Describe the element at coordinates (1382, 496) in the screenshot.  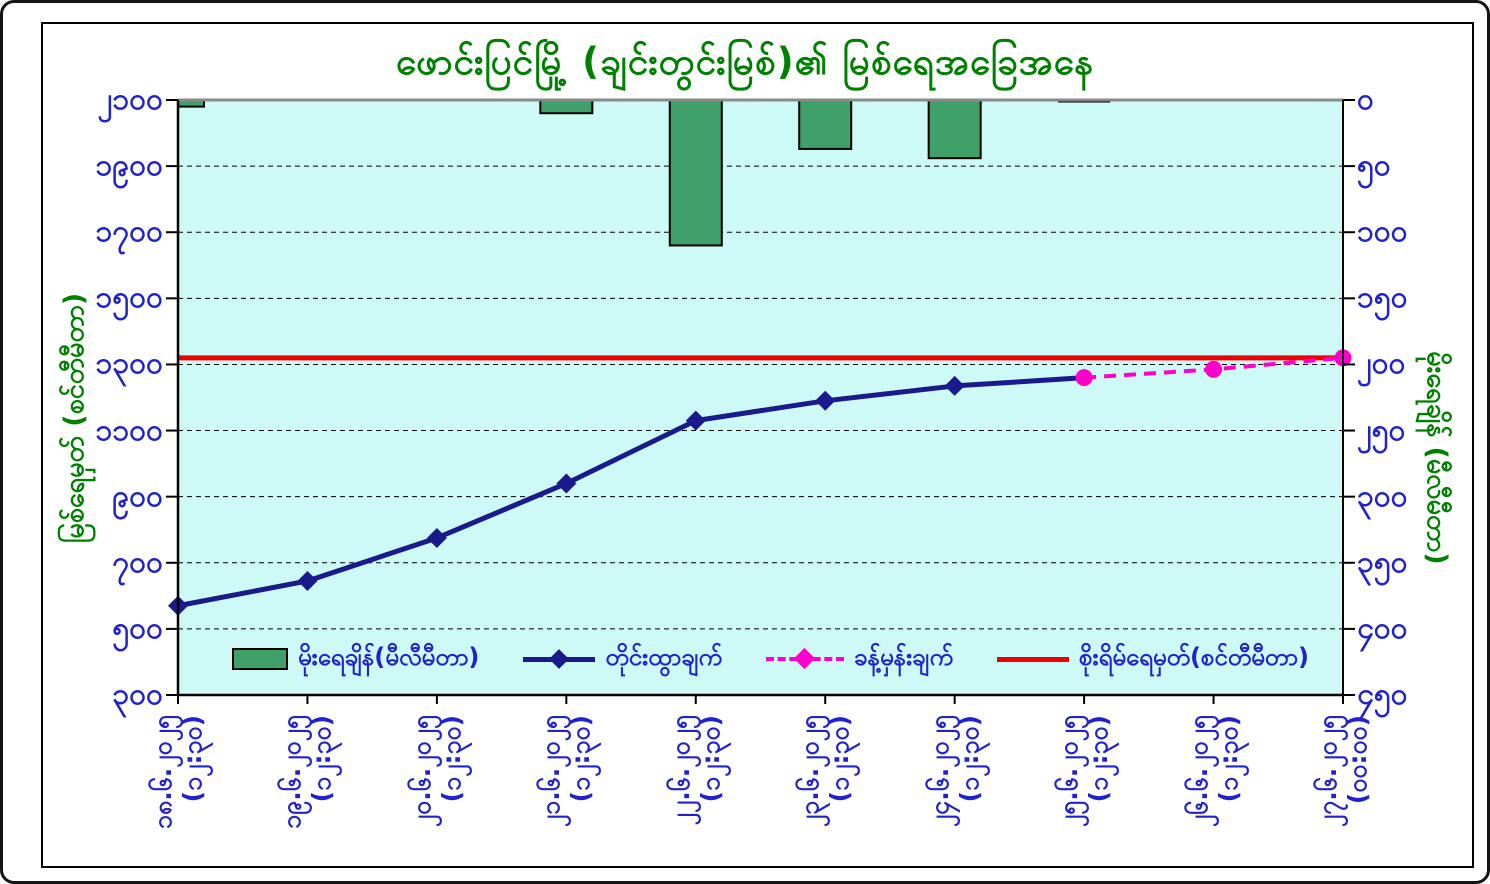
I see `right-axis-tick-label: ၃၀၀` at that location.